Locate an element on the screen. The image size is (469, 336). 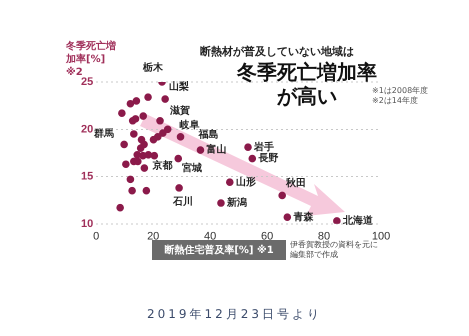
x-axis-title: 断熱住宅普及率[%] ※1 is located at coordinates (219, 250).